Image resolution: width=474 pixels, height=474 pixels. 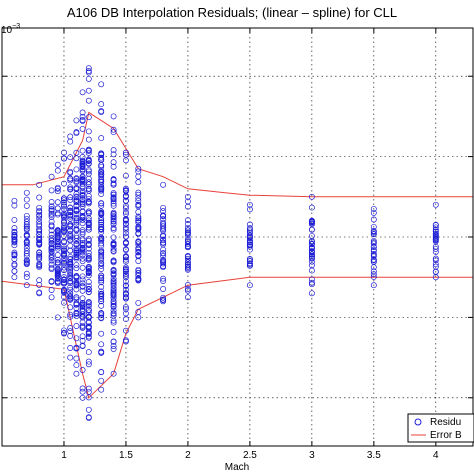 I want to click on x-tick-label: 2, so click(x=188, y=455).